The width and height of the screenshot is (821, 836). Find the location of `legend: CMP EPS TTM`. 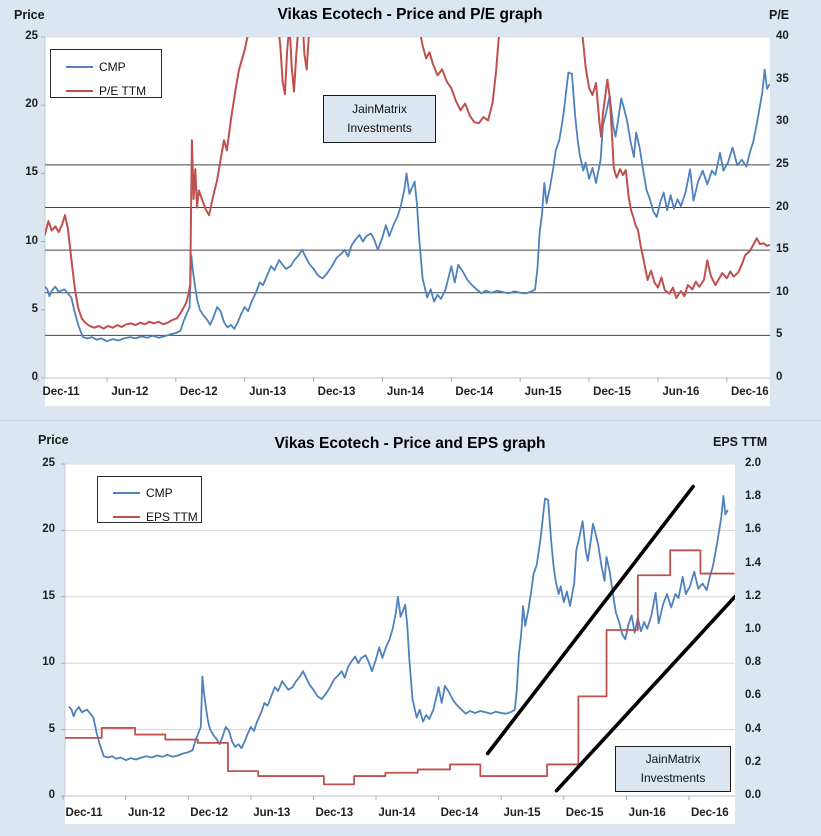

legend: CMP EPS TTM is located at coordinates (149, 500).